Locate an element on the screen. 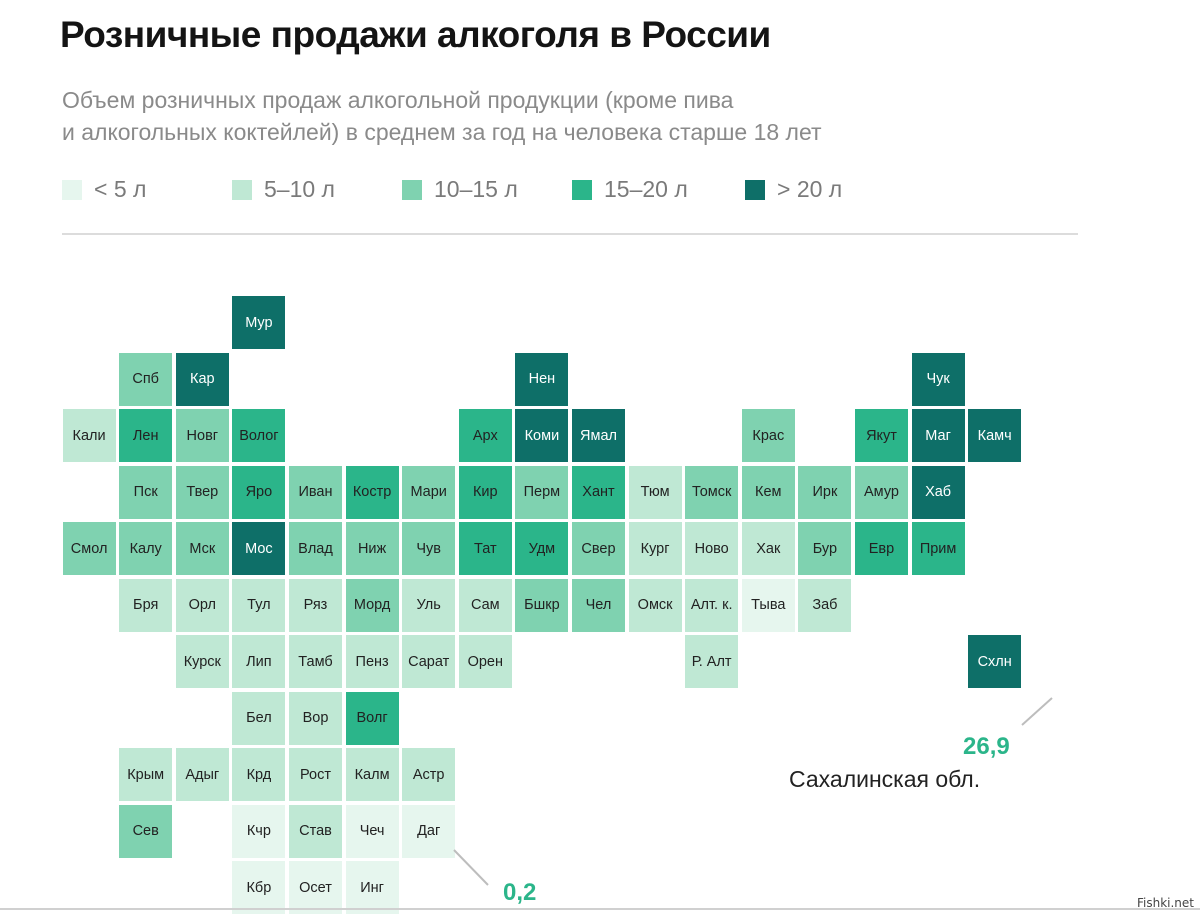 Image resolution: width=1200 pixels, height=914 pixels. region-tile: Калу is located at coordinates (146, 548).